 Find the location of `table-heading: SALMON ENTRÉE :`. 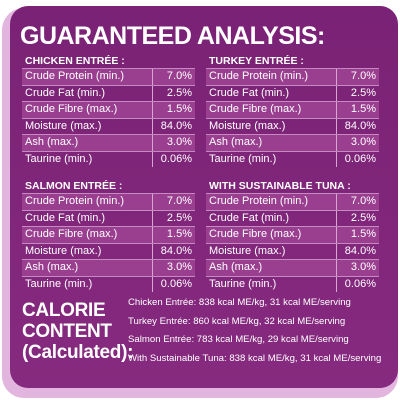

table-heading: SALMON ENTRÉE : is located at coordinates (74, 186).